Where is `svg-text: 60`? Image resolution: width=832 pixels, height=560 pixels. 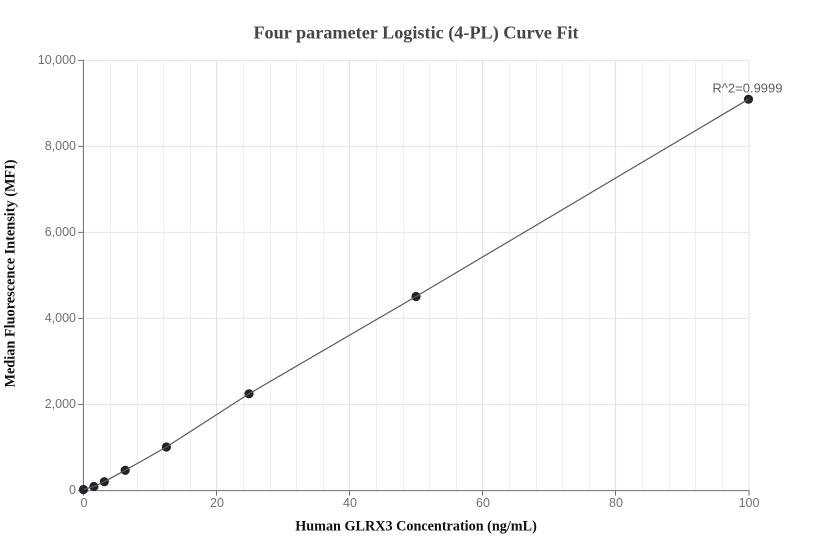
svg-text: 60 is located at coordinates (483, 503).